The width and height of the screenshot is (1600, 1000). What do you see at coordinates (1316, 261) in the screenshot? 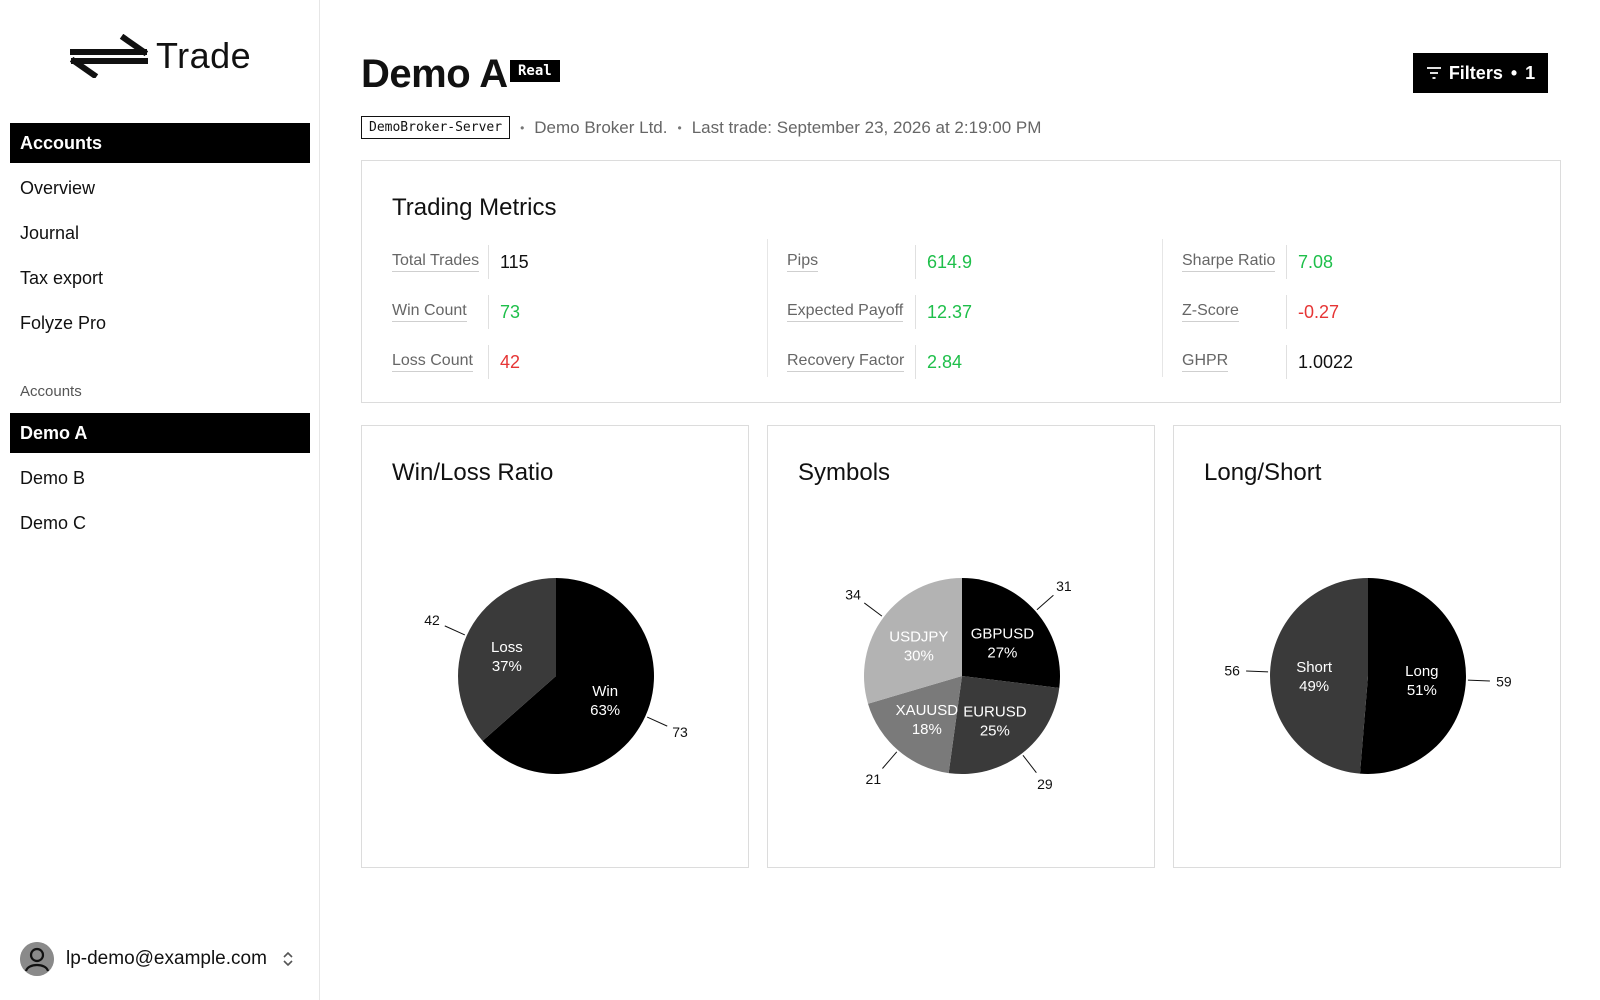
I see `metric-value: 7.08` at bounding box center [1316, 261].